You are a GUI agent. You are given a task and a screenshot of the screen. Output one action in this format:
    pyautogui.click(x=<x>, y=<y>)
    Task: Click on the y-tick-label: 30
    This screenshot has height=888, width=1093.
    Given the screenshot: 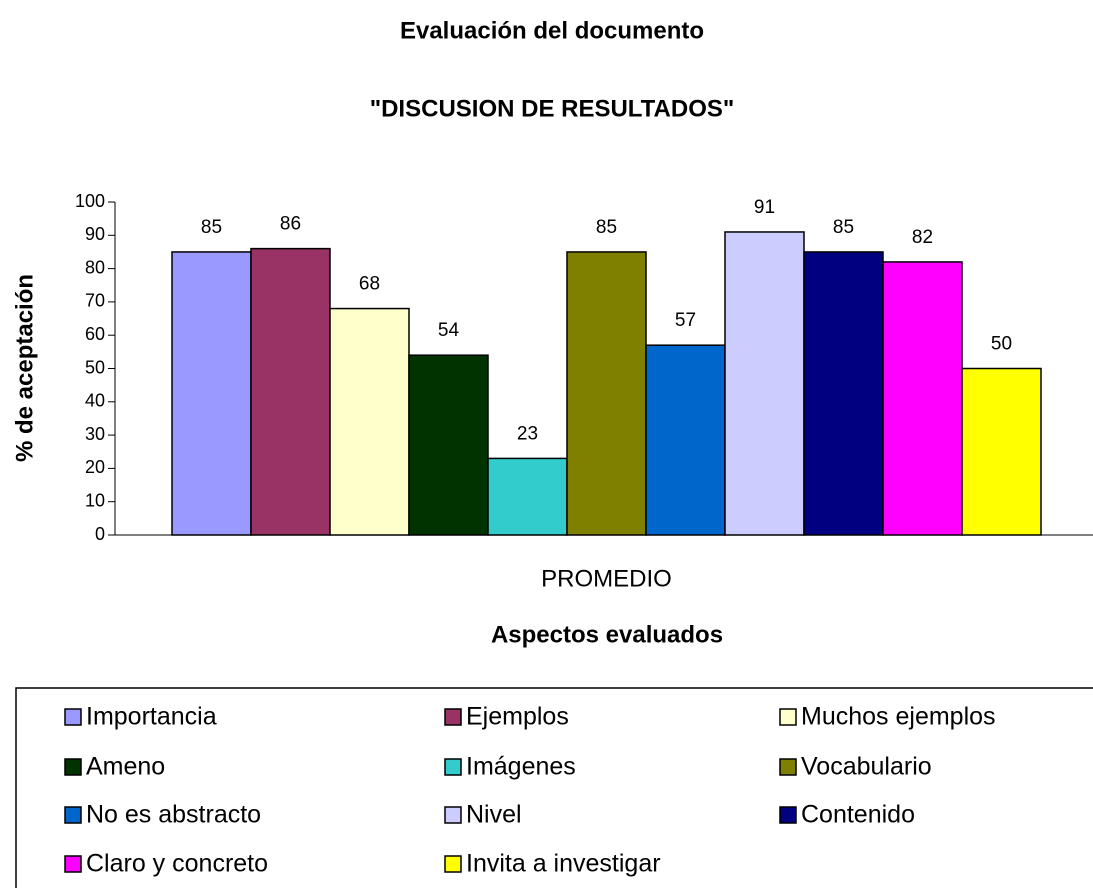 What is the action you would take?
    pyautogui.click(x=95, y=434)
    